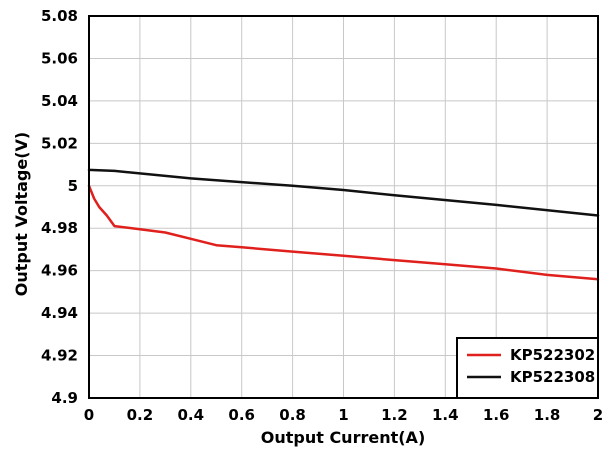 The image size is (610, 458). Describe the element at coordinates (64, 398) in the screenshot. I see `y-tick-label: 4.9` at that location.